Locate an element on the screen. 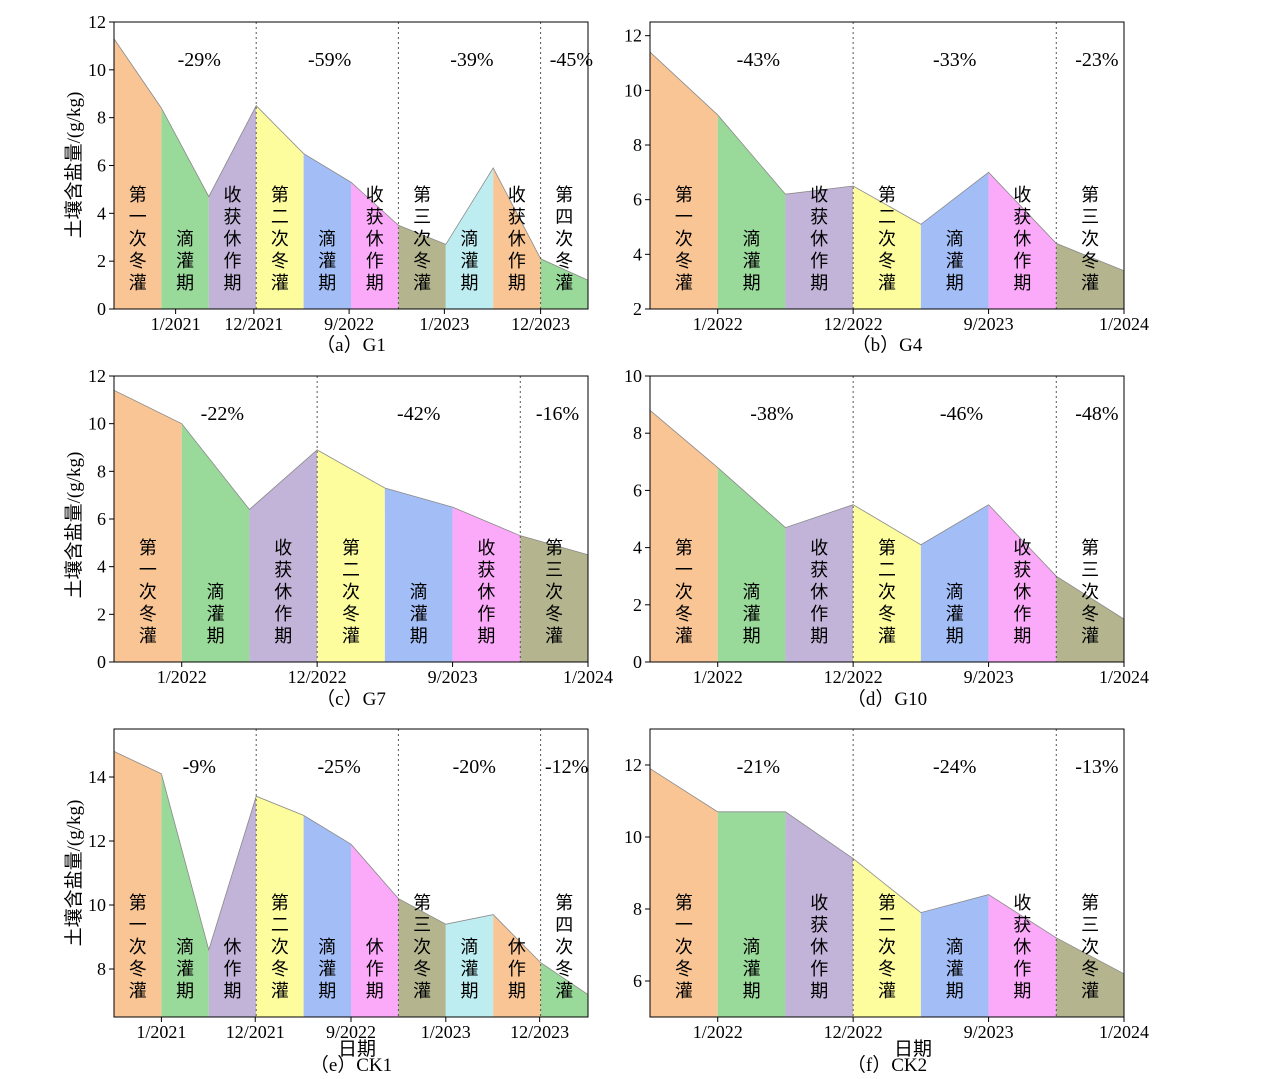 The width and height of the screenshot is (1268, 1079). segment-label: 第二次冬灌 is located at coordinates (887, 592).